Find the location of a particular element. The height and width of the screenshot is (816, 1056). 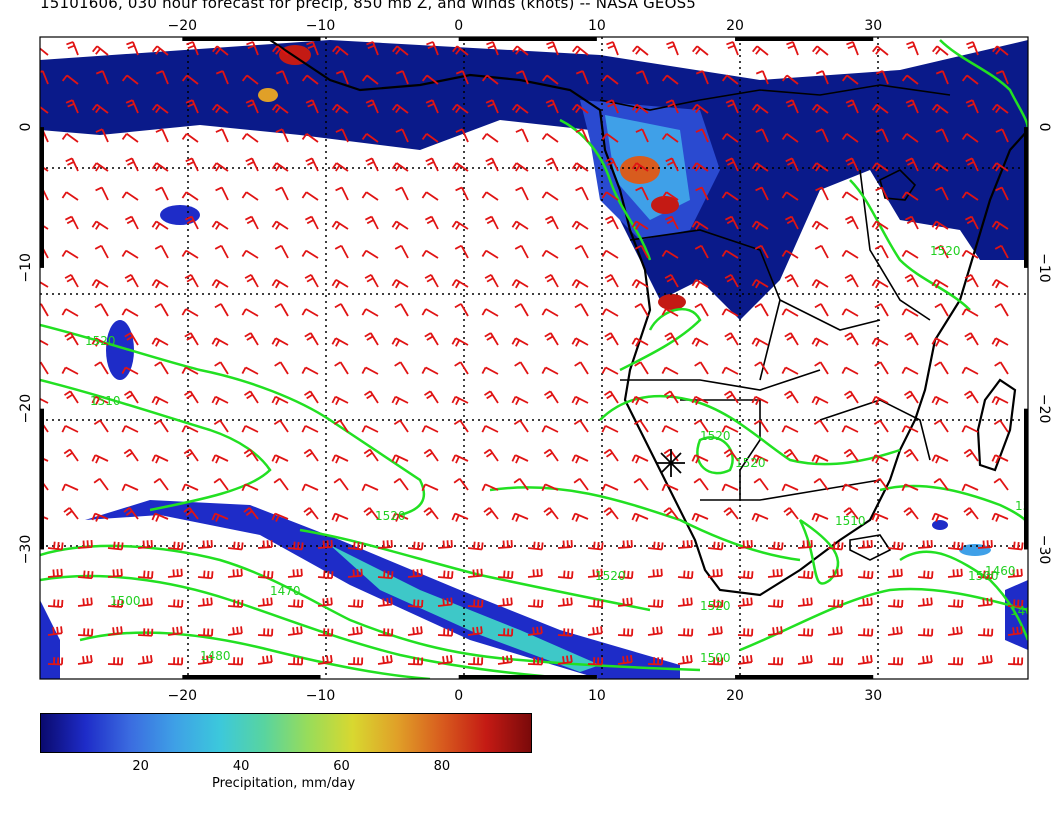

contour-label: 1500 is located at coordinates (715, 658).